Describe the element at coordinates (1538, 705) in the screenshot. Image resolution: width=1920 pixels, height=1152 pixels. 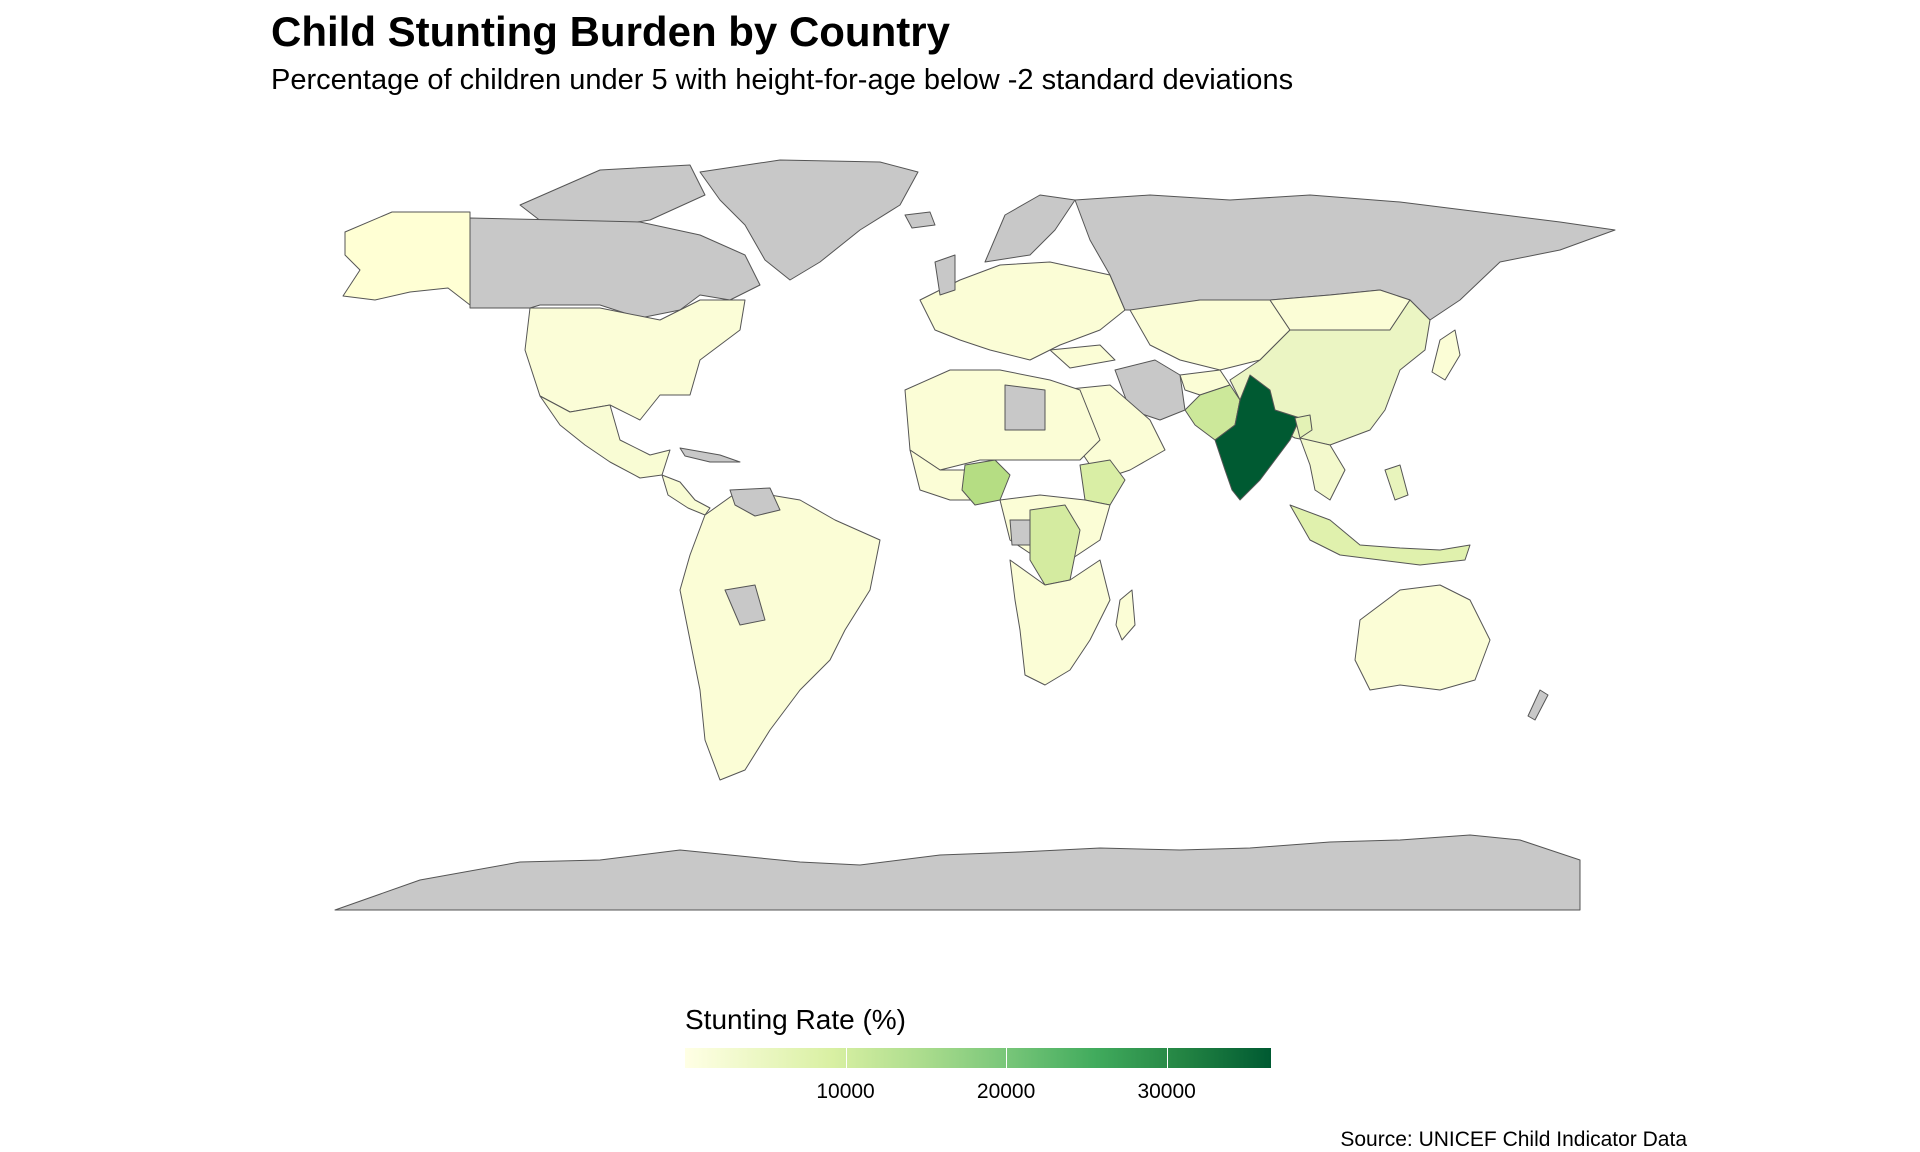
I see `new-zealand` at that location.